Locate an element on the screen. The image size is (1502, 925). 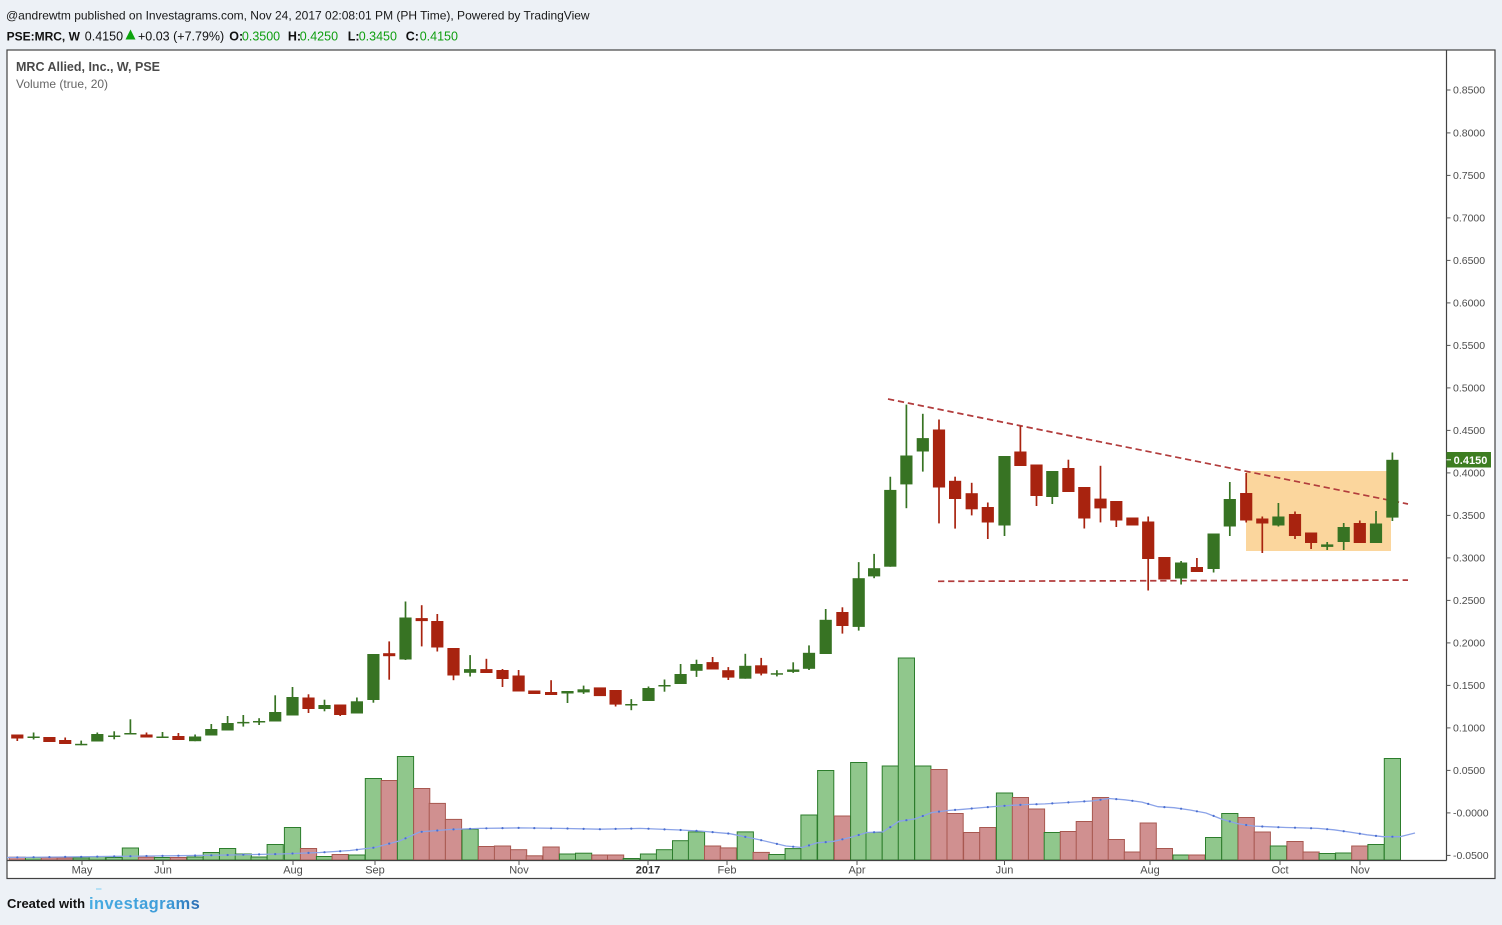
svg-text: 0.5500 is located at coordinates (1469, 346).